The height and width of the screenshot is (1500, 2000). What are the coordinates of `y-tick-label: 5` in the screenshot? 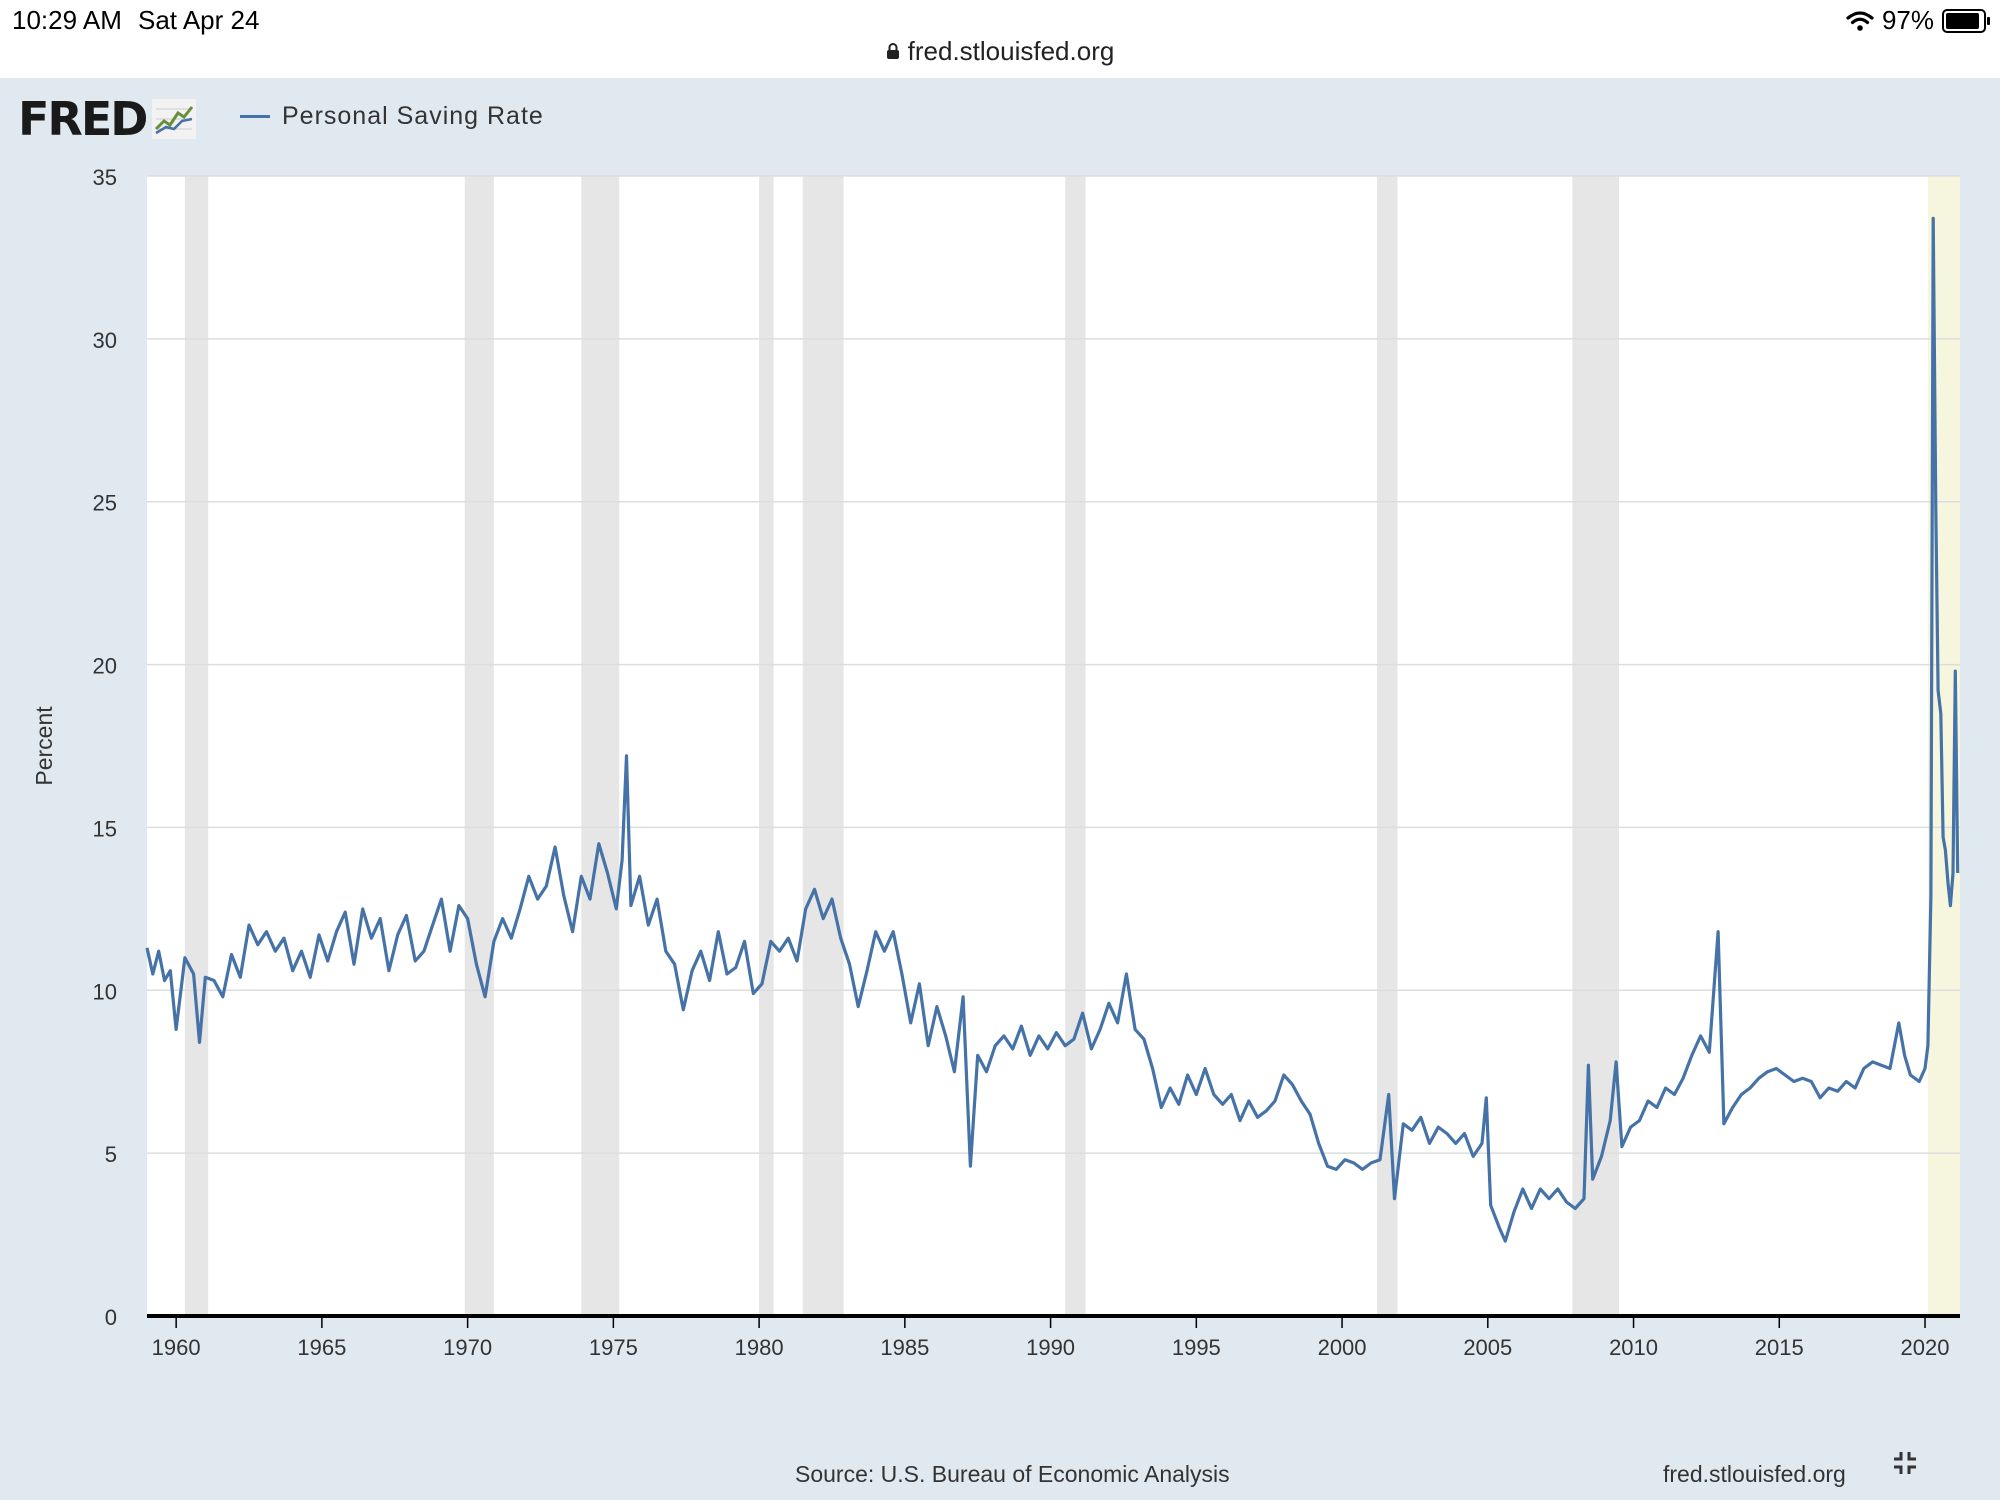 It's located at (111, 1154).